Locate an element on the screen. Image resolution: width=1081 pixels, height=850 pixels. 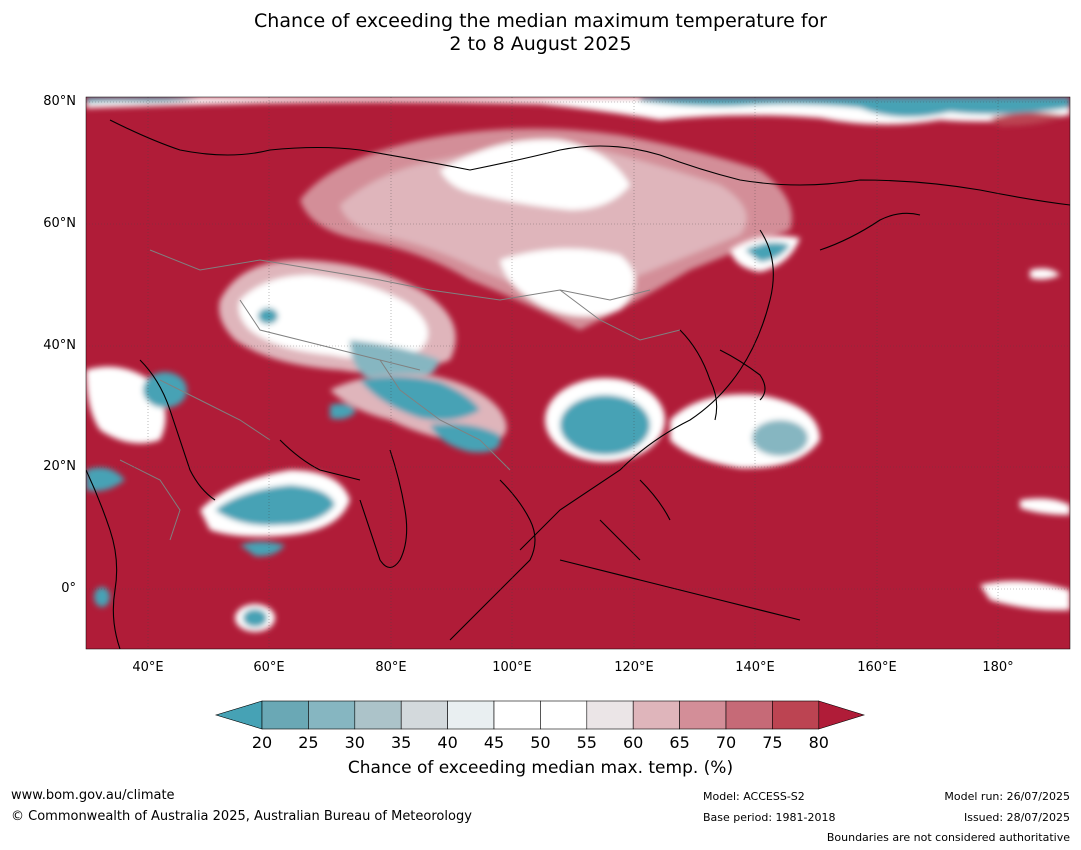
base-period-text: Base period: 1981-2018 is located at coordinates (769, 817).